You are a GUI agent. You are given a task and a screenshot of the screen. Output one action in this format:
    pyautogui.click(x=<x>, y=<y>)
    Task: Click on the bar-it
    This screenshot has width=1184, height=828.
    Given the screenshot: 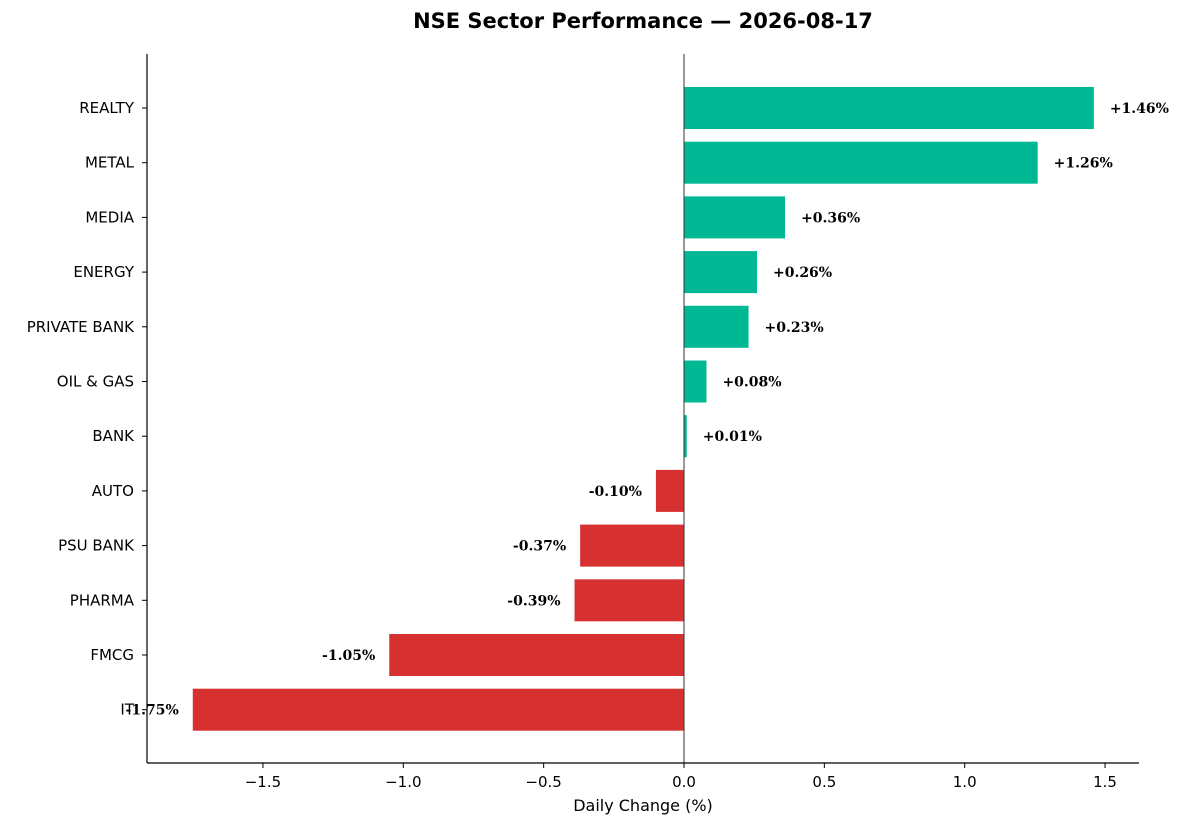 What is the action you would take?
    pyautogui.click(x=438, y=709)
    